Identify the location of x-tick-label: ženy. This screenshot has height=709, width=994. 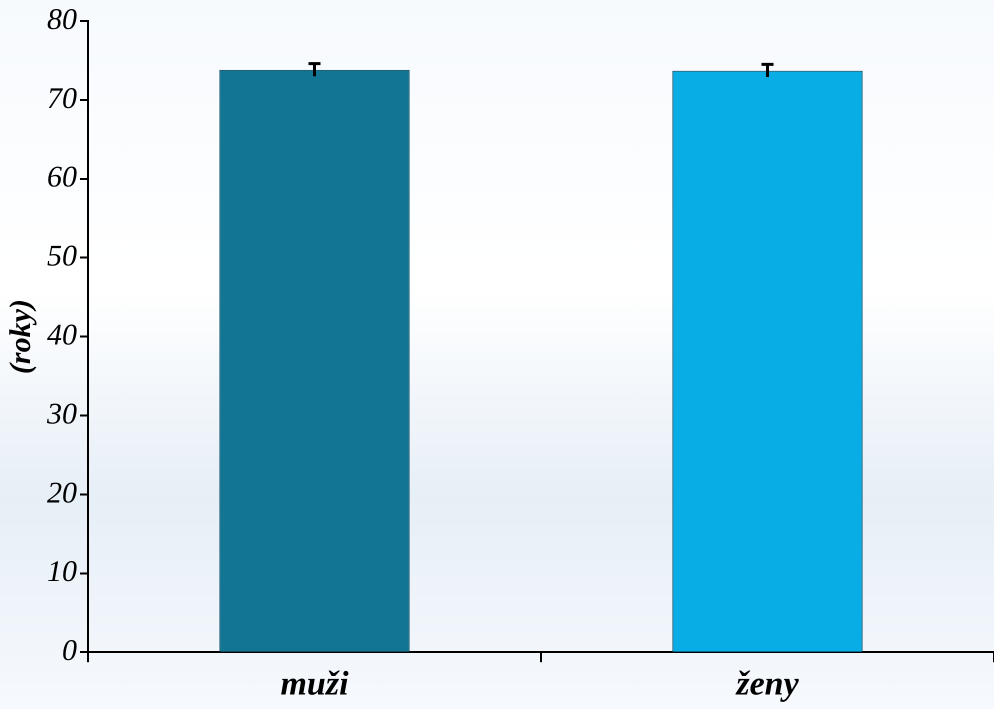
(767, 683).